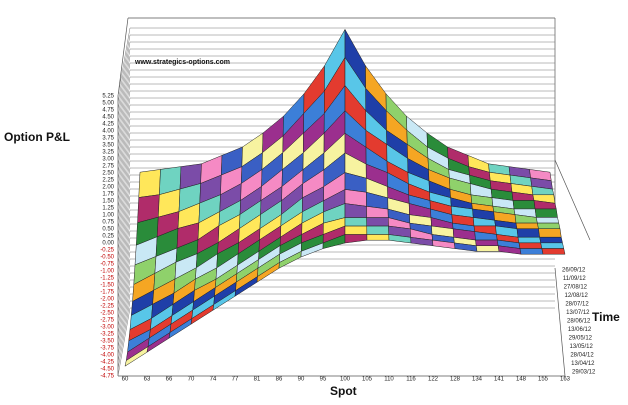 The image size is (628, 405). Describe the element at coordinates (323, 380) in the screenshot. I see `x-tick-label: 95` at that location.